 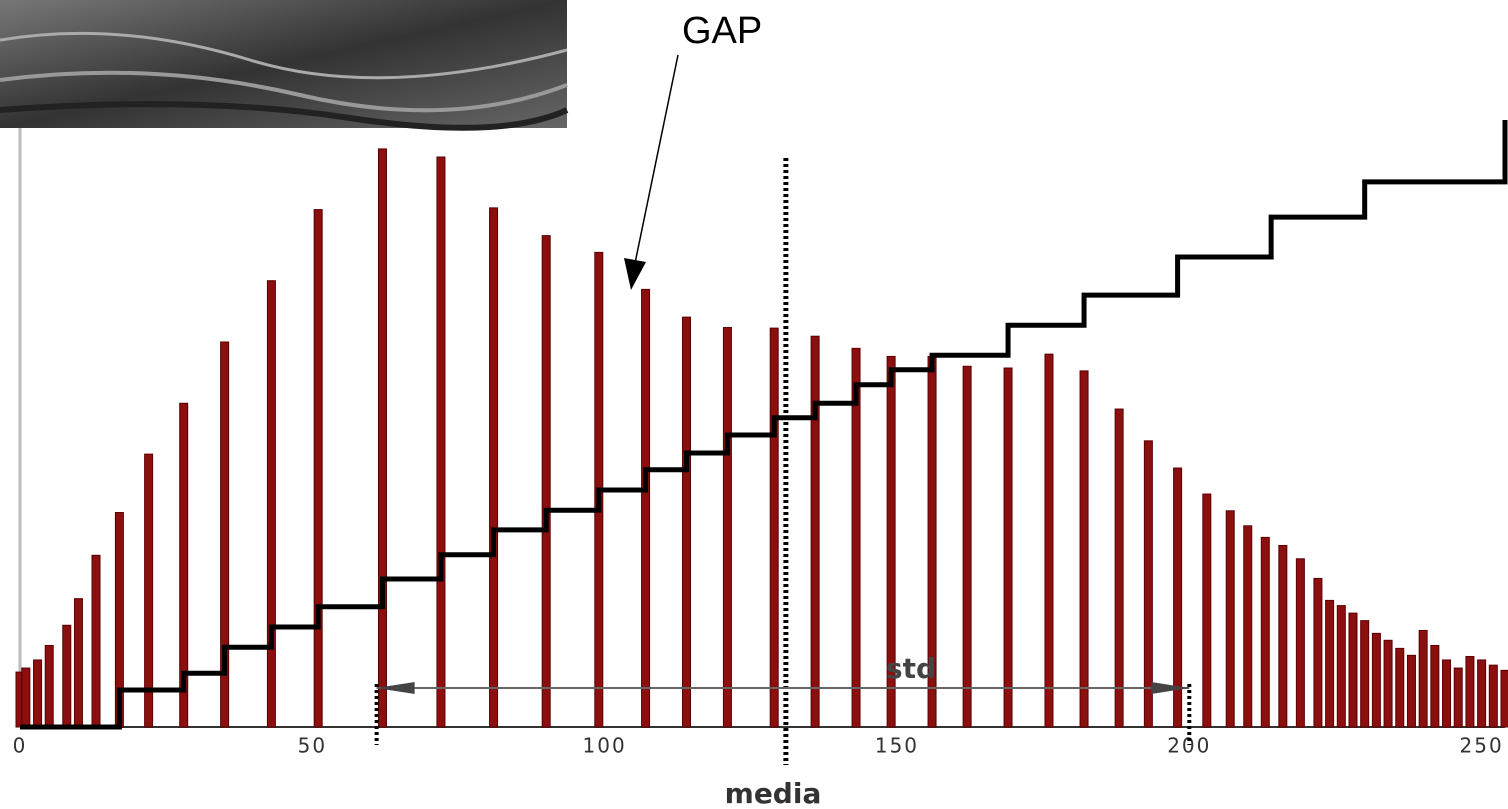 What do you see at coordinates (1189, 746) in the screenshot?
I see `x-tick-label: 200` at bounding box center [1189, 746].